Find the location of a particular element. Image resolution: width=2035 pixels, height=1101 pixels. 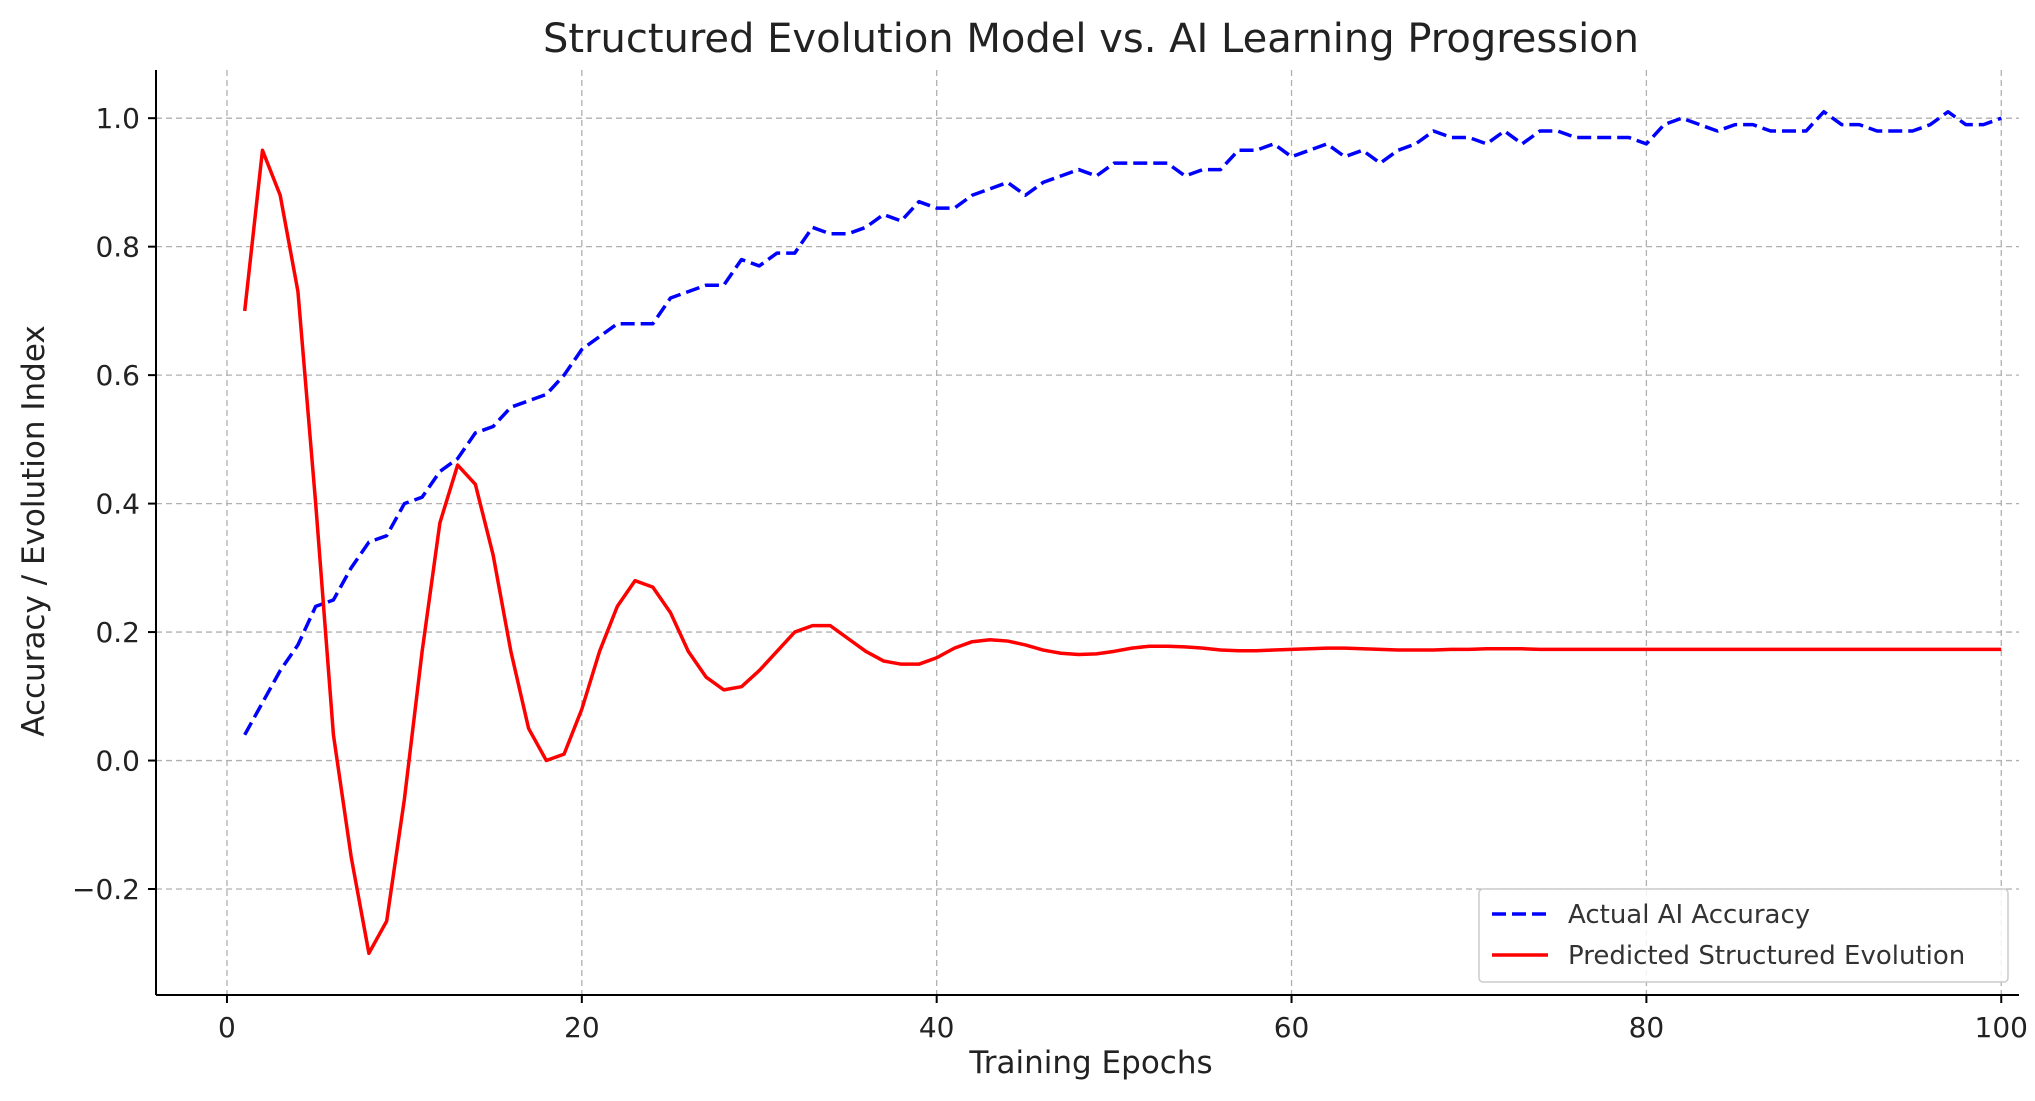

y-tick-label: 0.4 is located at coordinates (117, 504).